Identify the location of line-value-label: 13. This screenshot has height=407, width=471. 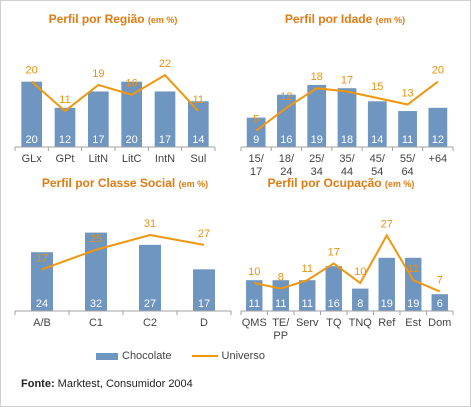
(407, 94).